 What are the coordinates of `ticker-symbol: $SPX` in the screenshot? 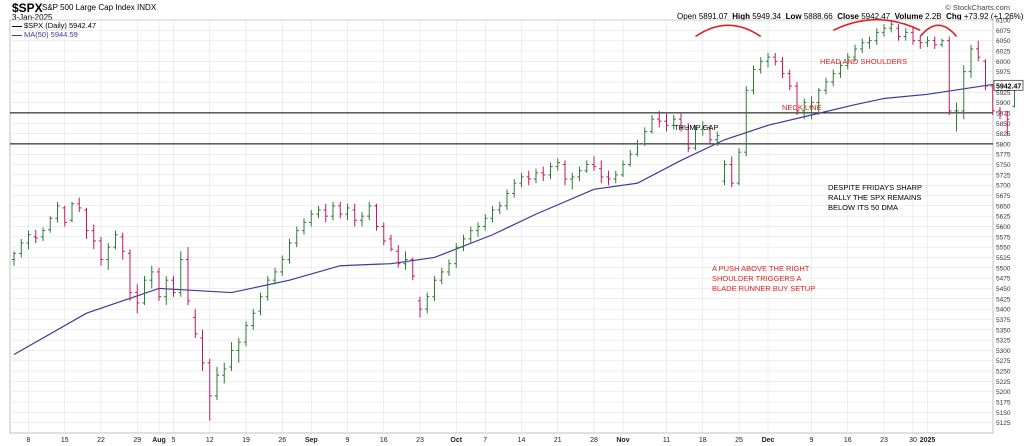 It's located at (27, 8).